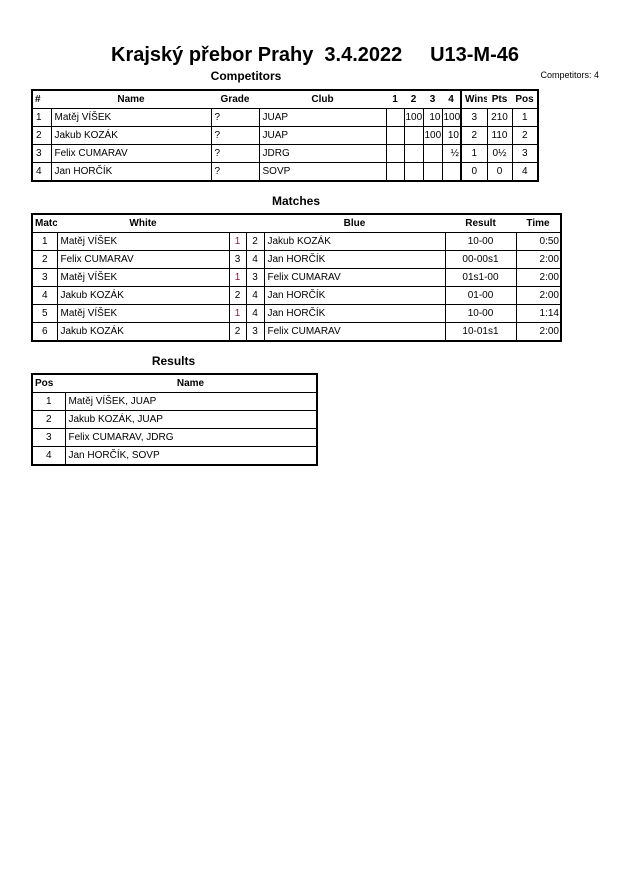 This screenshot has width=630, height=891. What do you see at coordinates (44, 332) in the screenshot?
I see `match-number: 6` at bounding box center [44, 332].